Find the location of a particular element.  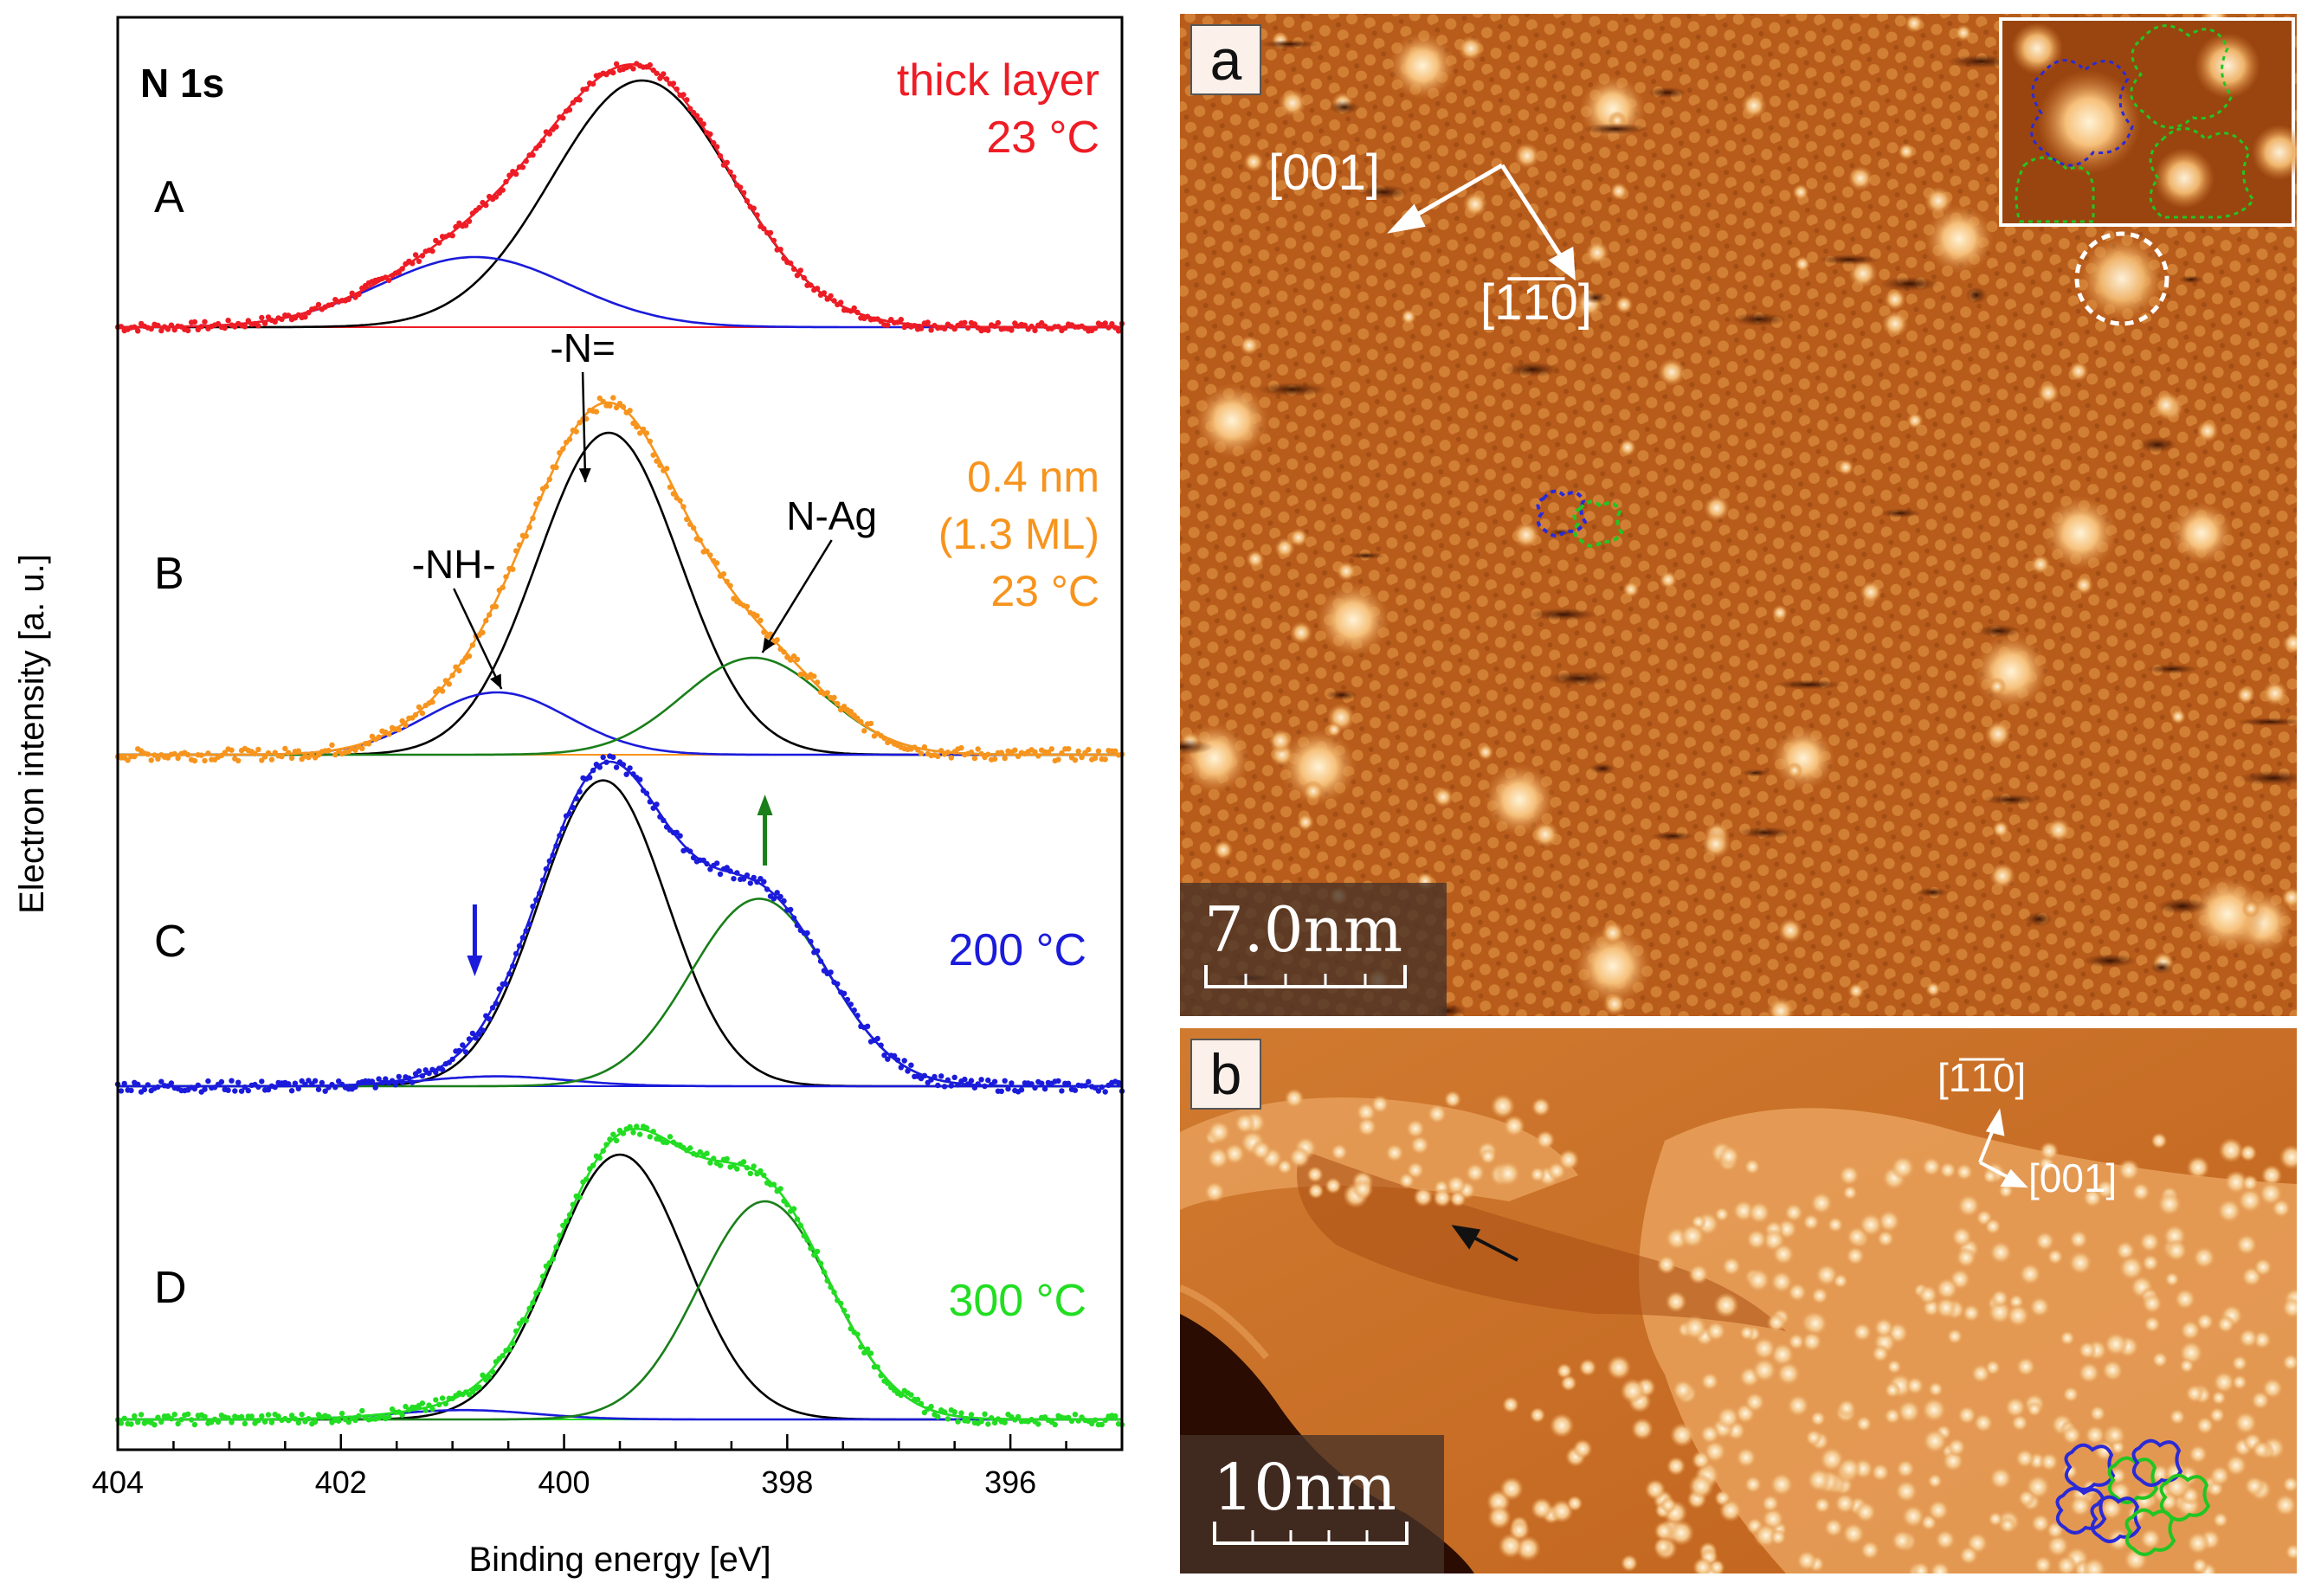

direction-label-1-10-b: [1̅1̅0] is located at coordinates (1982, 1077).